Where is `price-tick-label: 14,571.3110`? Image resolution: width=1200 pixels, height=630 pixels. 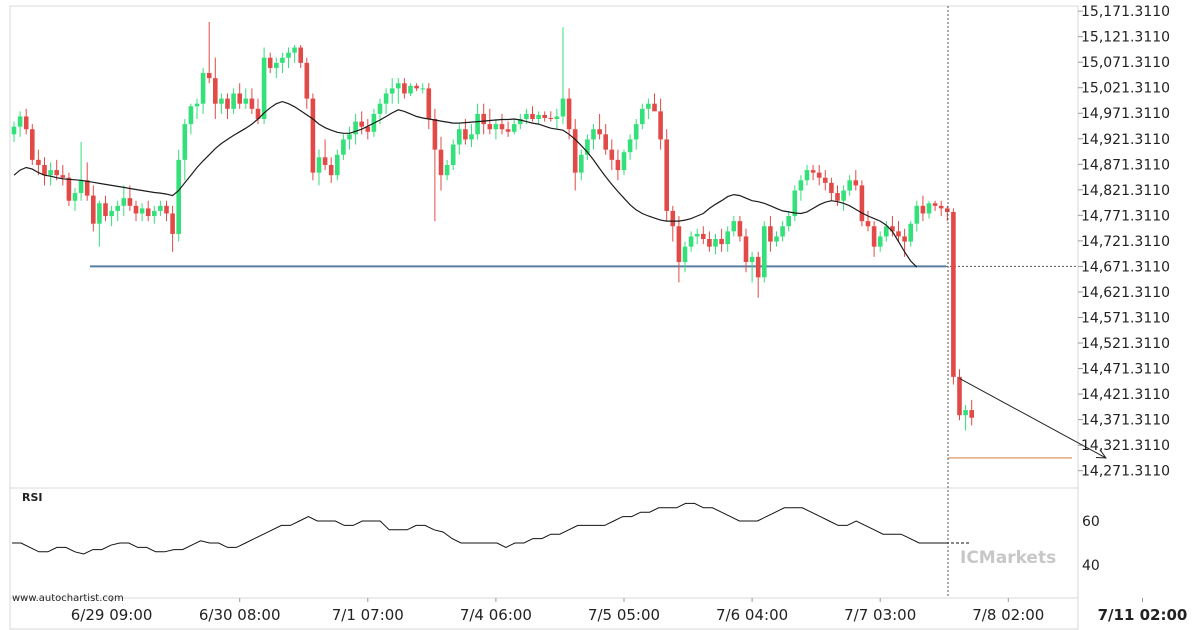 price-tick-label: 14,571.3110 is located at coordinates (1125, 318).